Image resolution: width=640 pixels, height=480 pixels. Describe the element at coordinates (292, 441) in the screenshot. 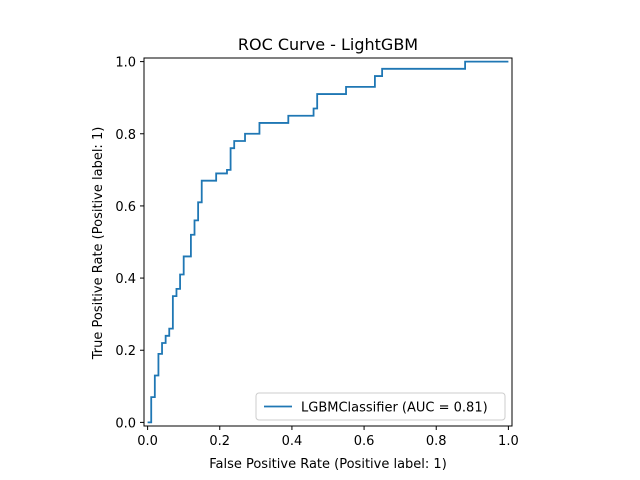

I see `x-tick-label-2: 0.4` at that location.